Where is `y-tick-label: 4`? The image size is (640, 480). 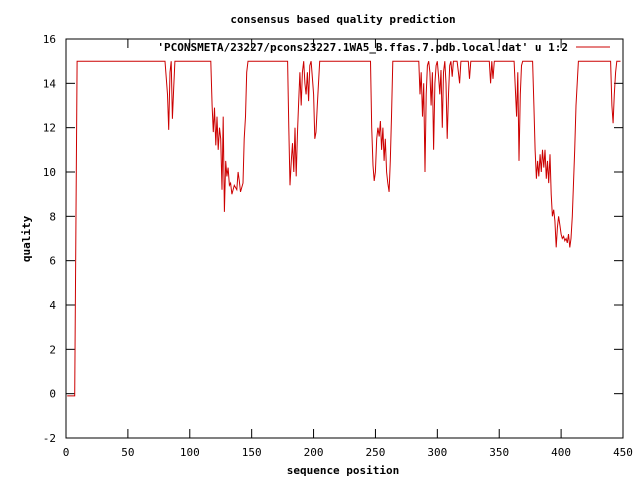
y-tick-label: 4 is located at coordinates (52, 305).